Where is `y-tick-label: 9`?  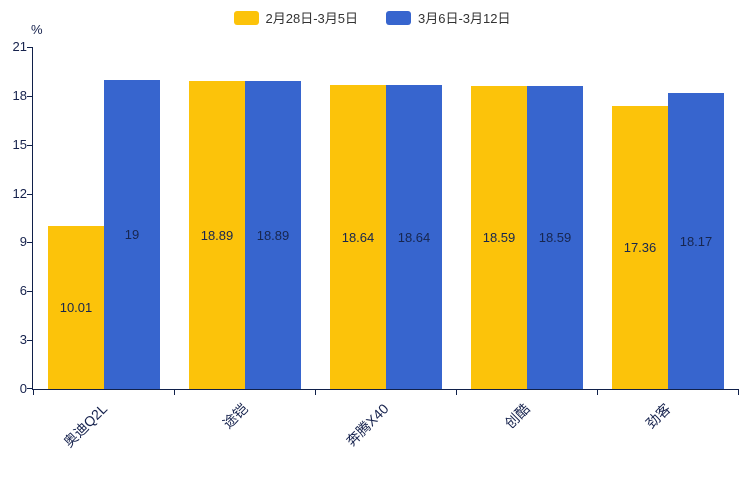
y-tick-label: 9 is located at coordinates (23, 242).